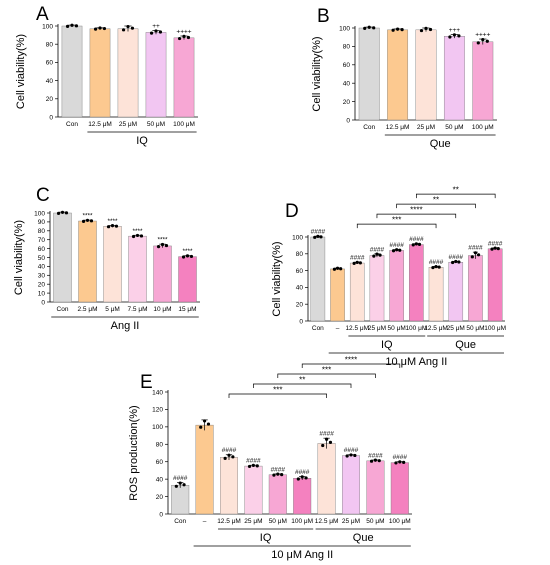 Image resolution: width=550 pixels, height=565 pixels. I want to click on panel-c-y-tick-label: 30, so click(42, 276).